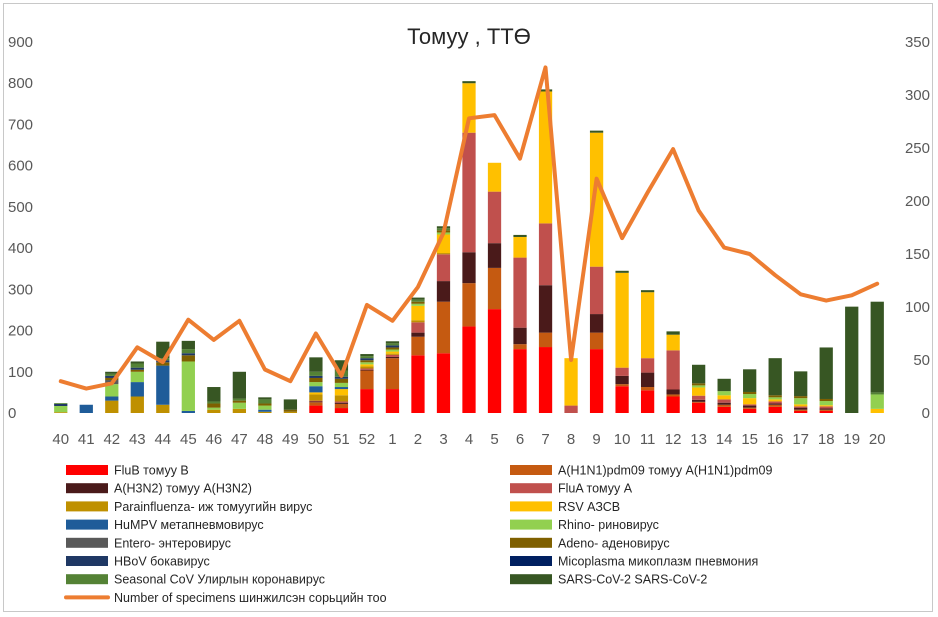  Describe the element at coordinates (545, 439) in the screenshot. I see `x-tick-label: 7` at that location.